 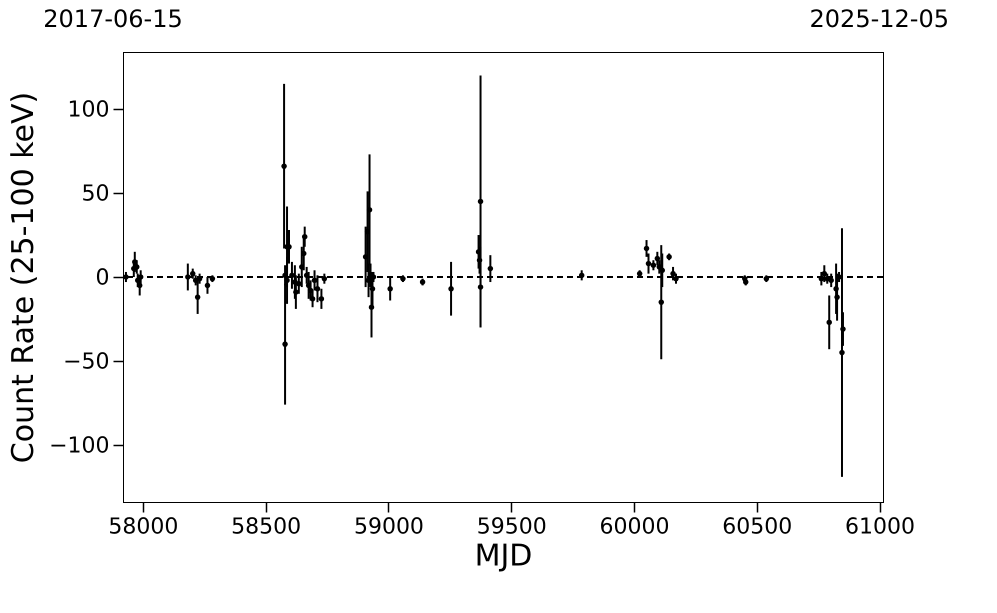 I want to click on x-axis-title: MJD, so click(x=503, y=556).